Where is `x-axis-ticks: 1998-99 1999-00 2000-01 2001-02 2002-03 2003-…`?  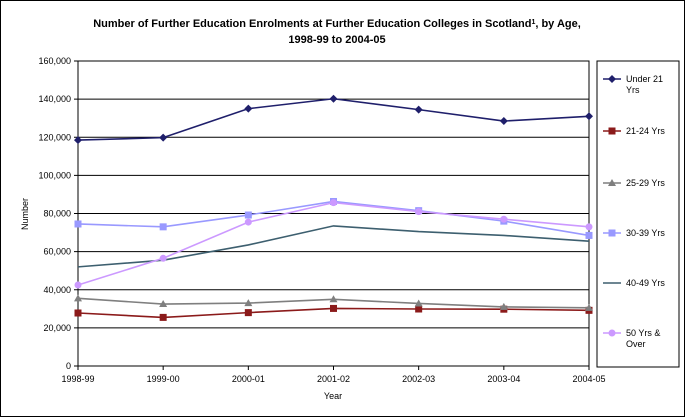
x-axis-ticks: 1998-99 1999-00 2000-01 2001-02 2002-03 2003-… is located at coordinates (333, 375).